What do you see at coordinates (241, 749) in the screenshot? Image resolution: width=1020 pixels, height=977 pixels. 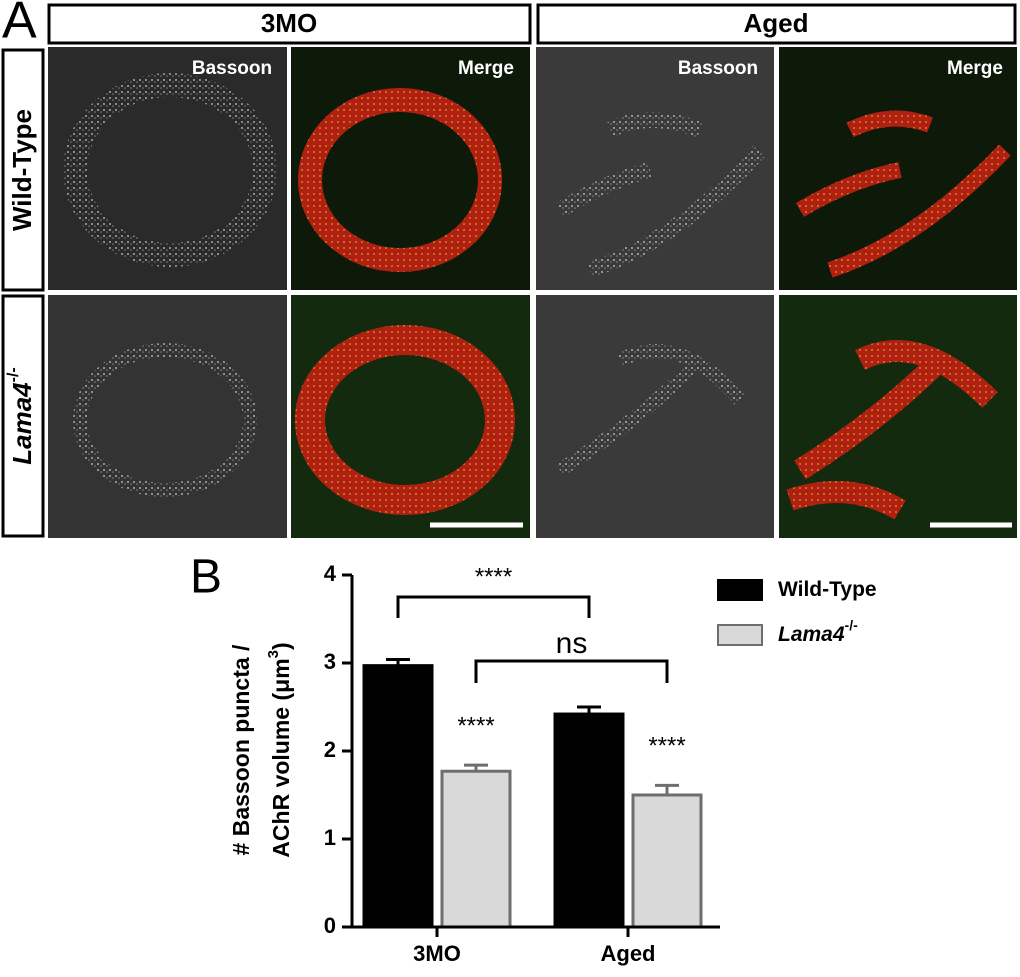 I see `y-axis-label: # Bassoon puncta /` at bounding box center [241, 749].